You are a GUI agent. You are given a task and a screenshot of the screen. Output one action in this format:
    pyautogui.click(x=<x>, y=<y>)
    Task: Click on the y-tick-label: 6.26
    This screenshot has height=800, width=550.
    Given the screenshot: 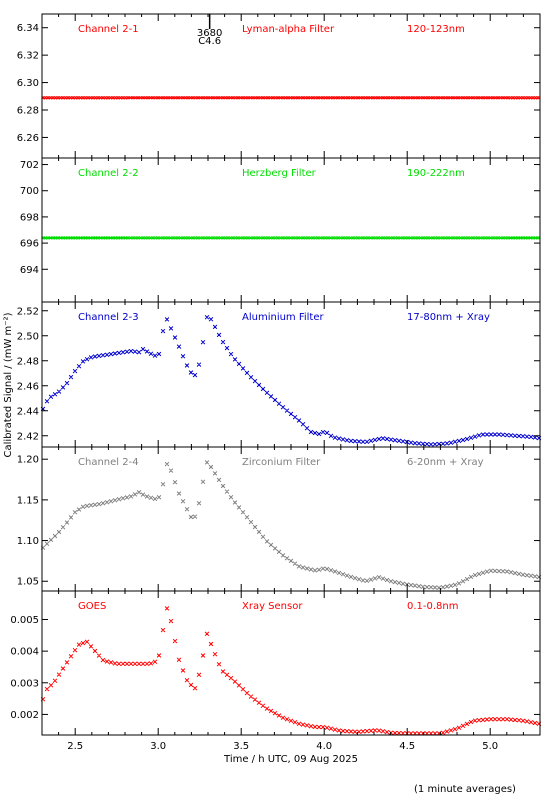 What is the action you would take?
    pyautogui.click(x=28, y=138)
    